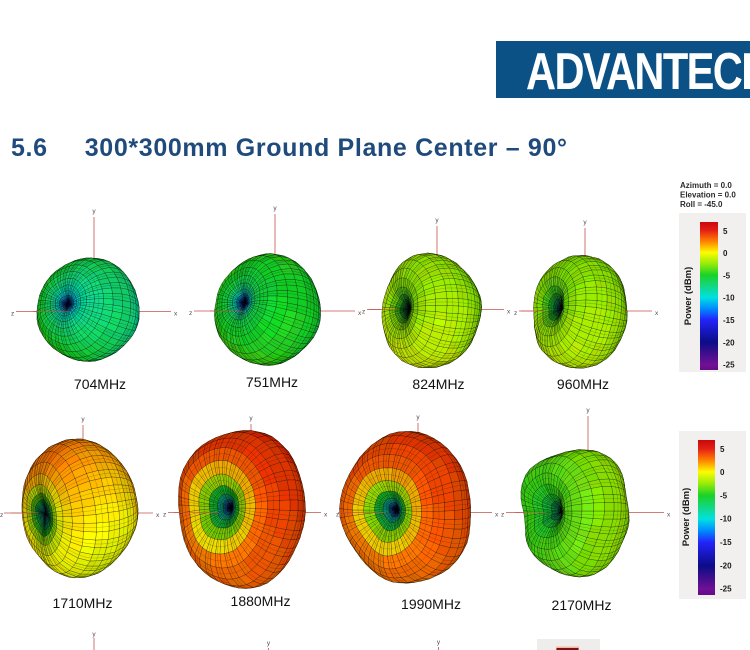 The width and height of the screenshot is (750, 650). Describe the element at coordinates (708, 195) in the screenshot. I see `svg-text: Elevation = 0.0` at that location.